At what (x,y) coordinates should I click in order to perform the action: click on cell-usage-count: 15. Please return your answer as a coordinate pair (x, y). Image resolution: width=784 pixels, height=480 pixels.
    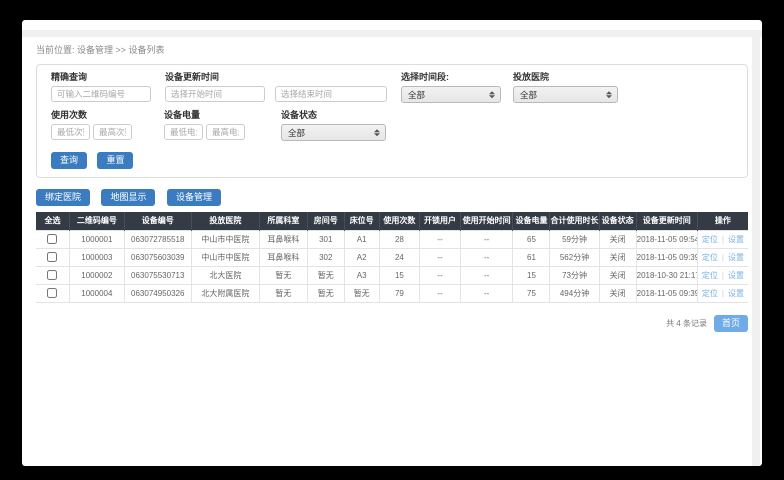
    Looking at the image, I should click on (399, 275).